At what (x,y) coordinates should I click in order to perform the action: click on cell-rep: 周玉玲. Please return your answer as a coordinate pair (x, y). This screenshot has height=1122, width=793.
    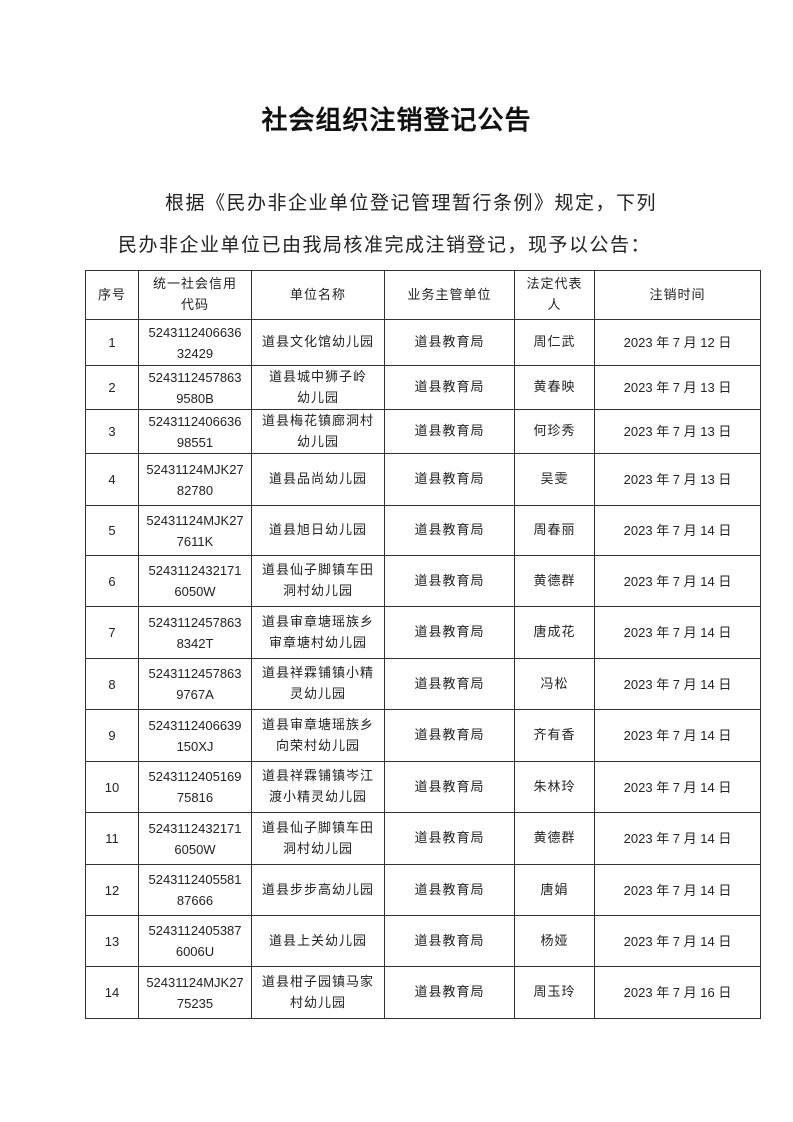
    Looking at the image, I should click on (554, 992).